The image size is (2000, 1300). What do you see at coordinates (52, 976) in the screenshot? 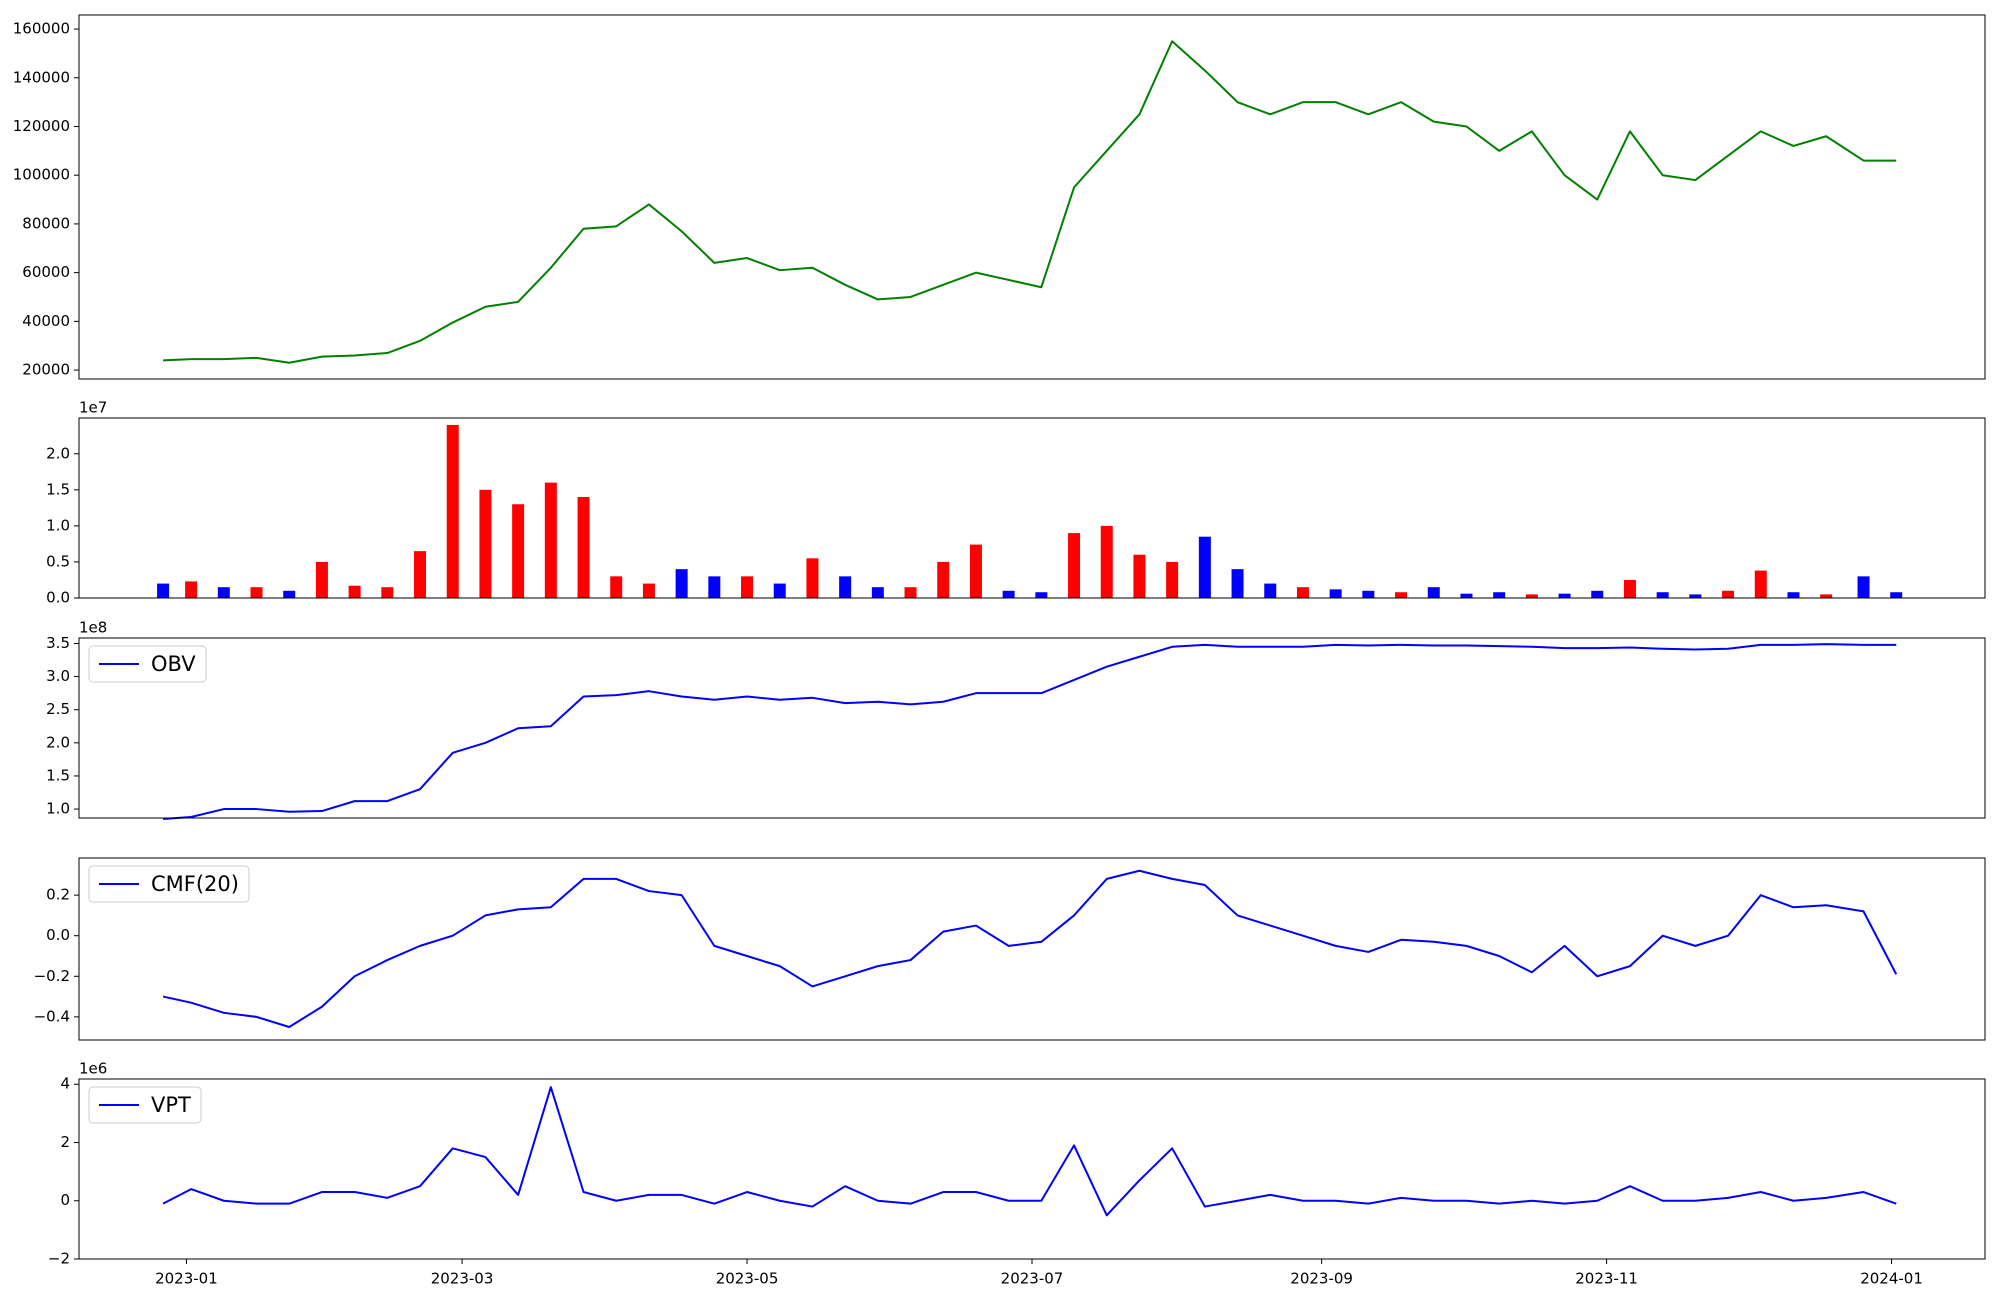
I see `y-tick-label: −0.2` at bounding box center [52, 976].